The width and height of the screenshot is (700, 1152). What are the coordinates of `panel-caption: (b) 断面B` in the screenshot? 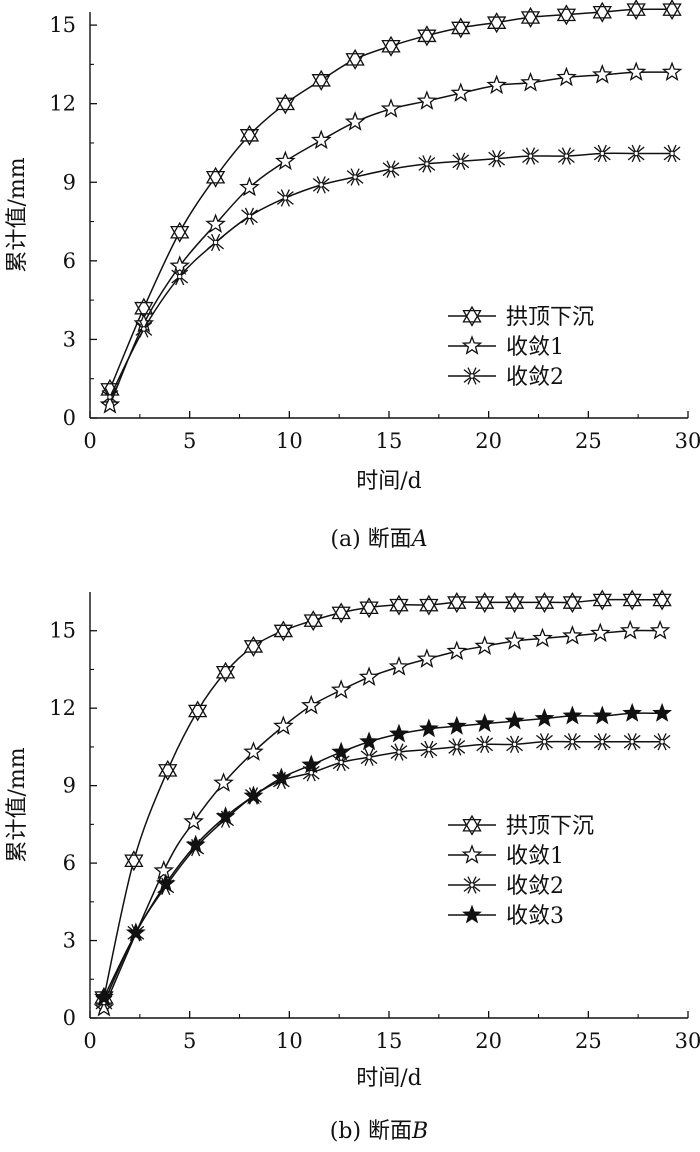 It's located at (379, 1131).